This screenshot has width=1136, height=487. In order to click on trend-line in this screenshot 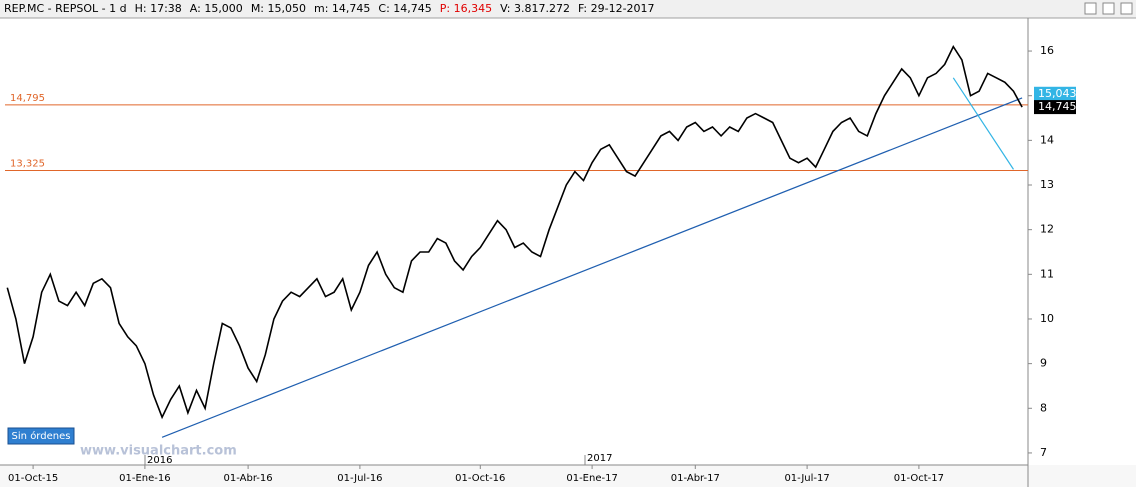, I will do `click(983, 123)`.